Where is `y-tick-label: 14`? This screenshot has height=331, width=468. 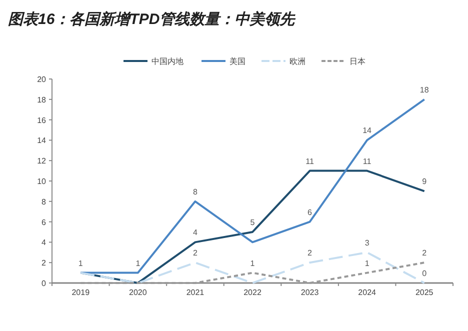
y-tick-label: 14 is located at coordinates (42, 141).